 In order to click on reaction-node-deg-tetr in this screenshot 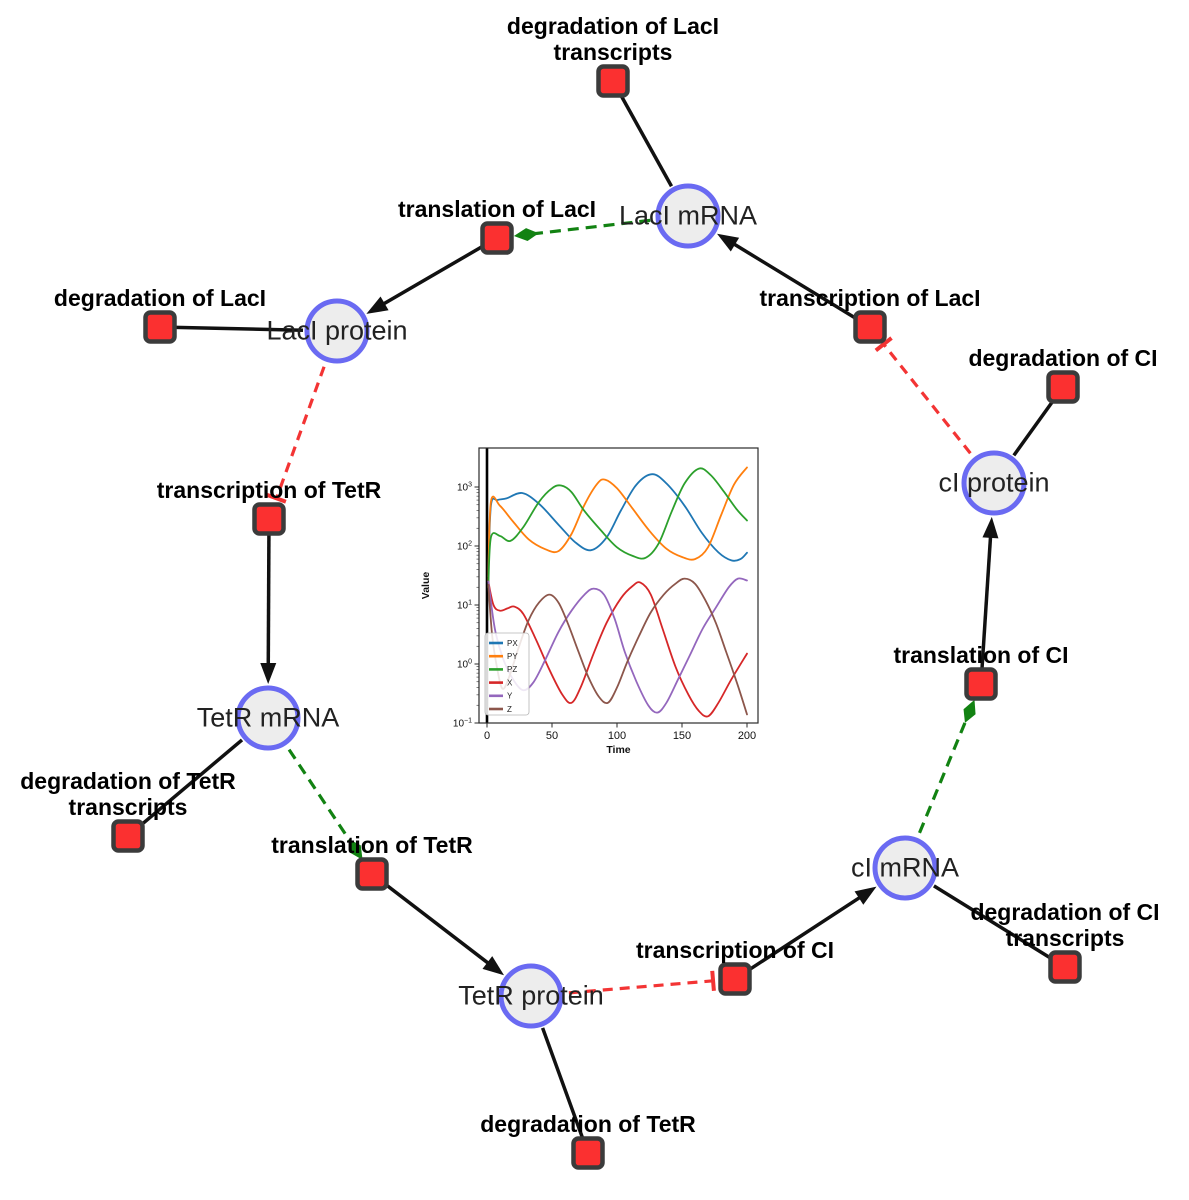, I will do `click(588, 1153)`.